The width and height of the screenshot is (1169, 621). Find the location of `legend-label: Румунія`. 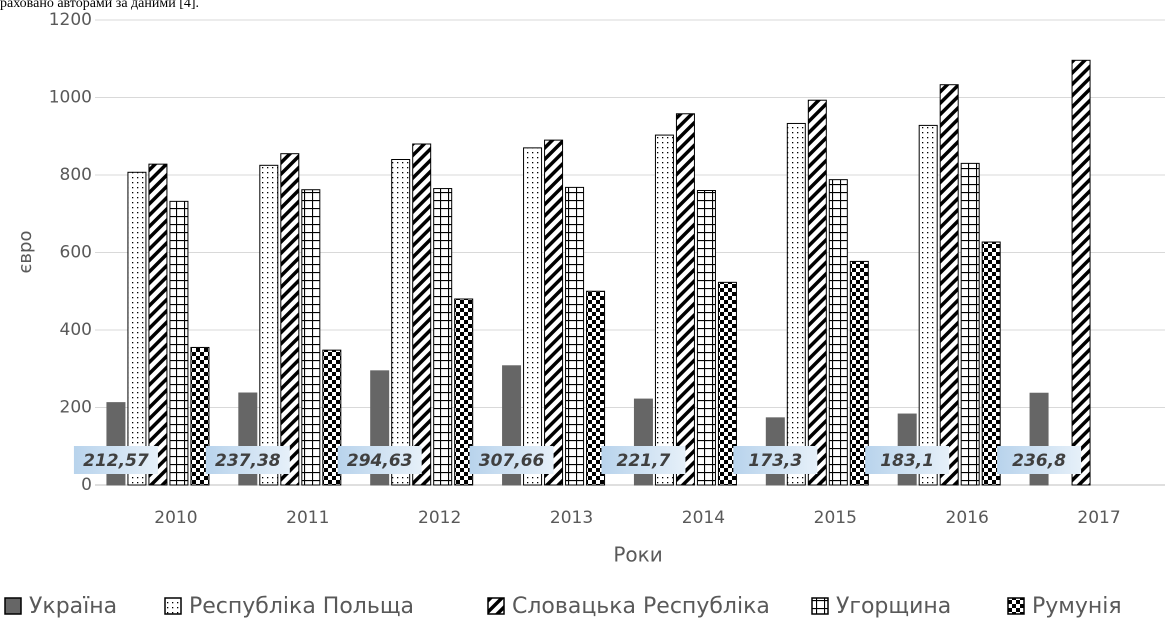

legend-label: Румунія is located at coordinates (1077, 606).